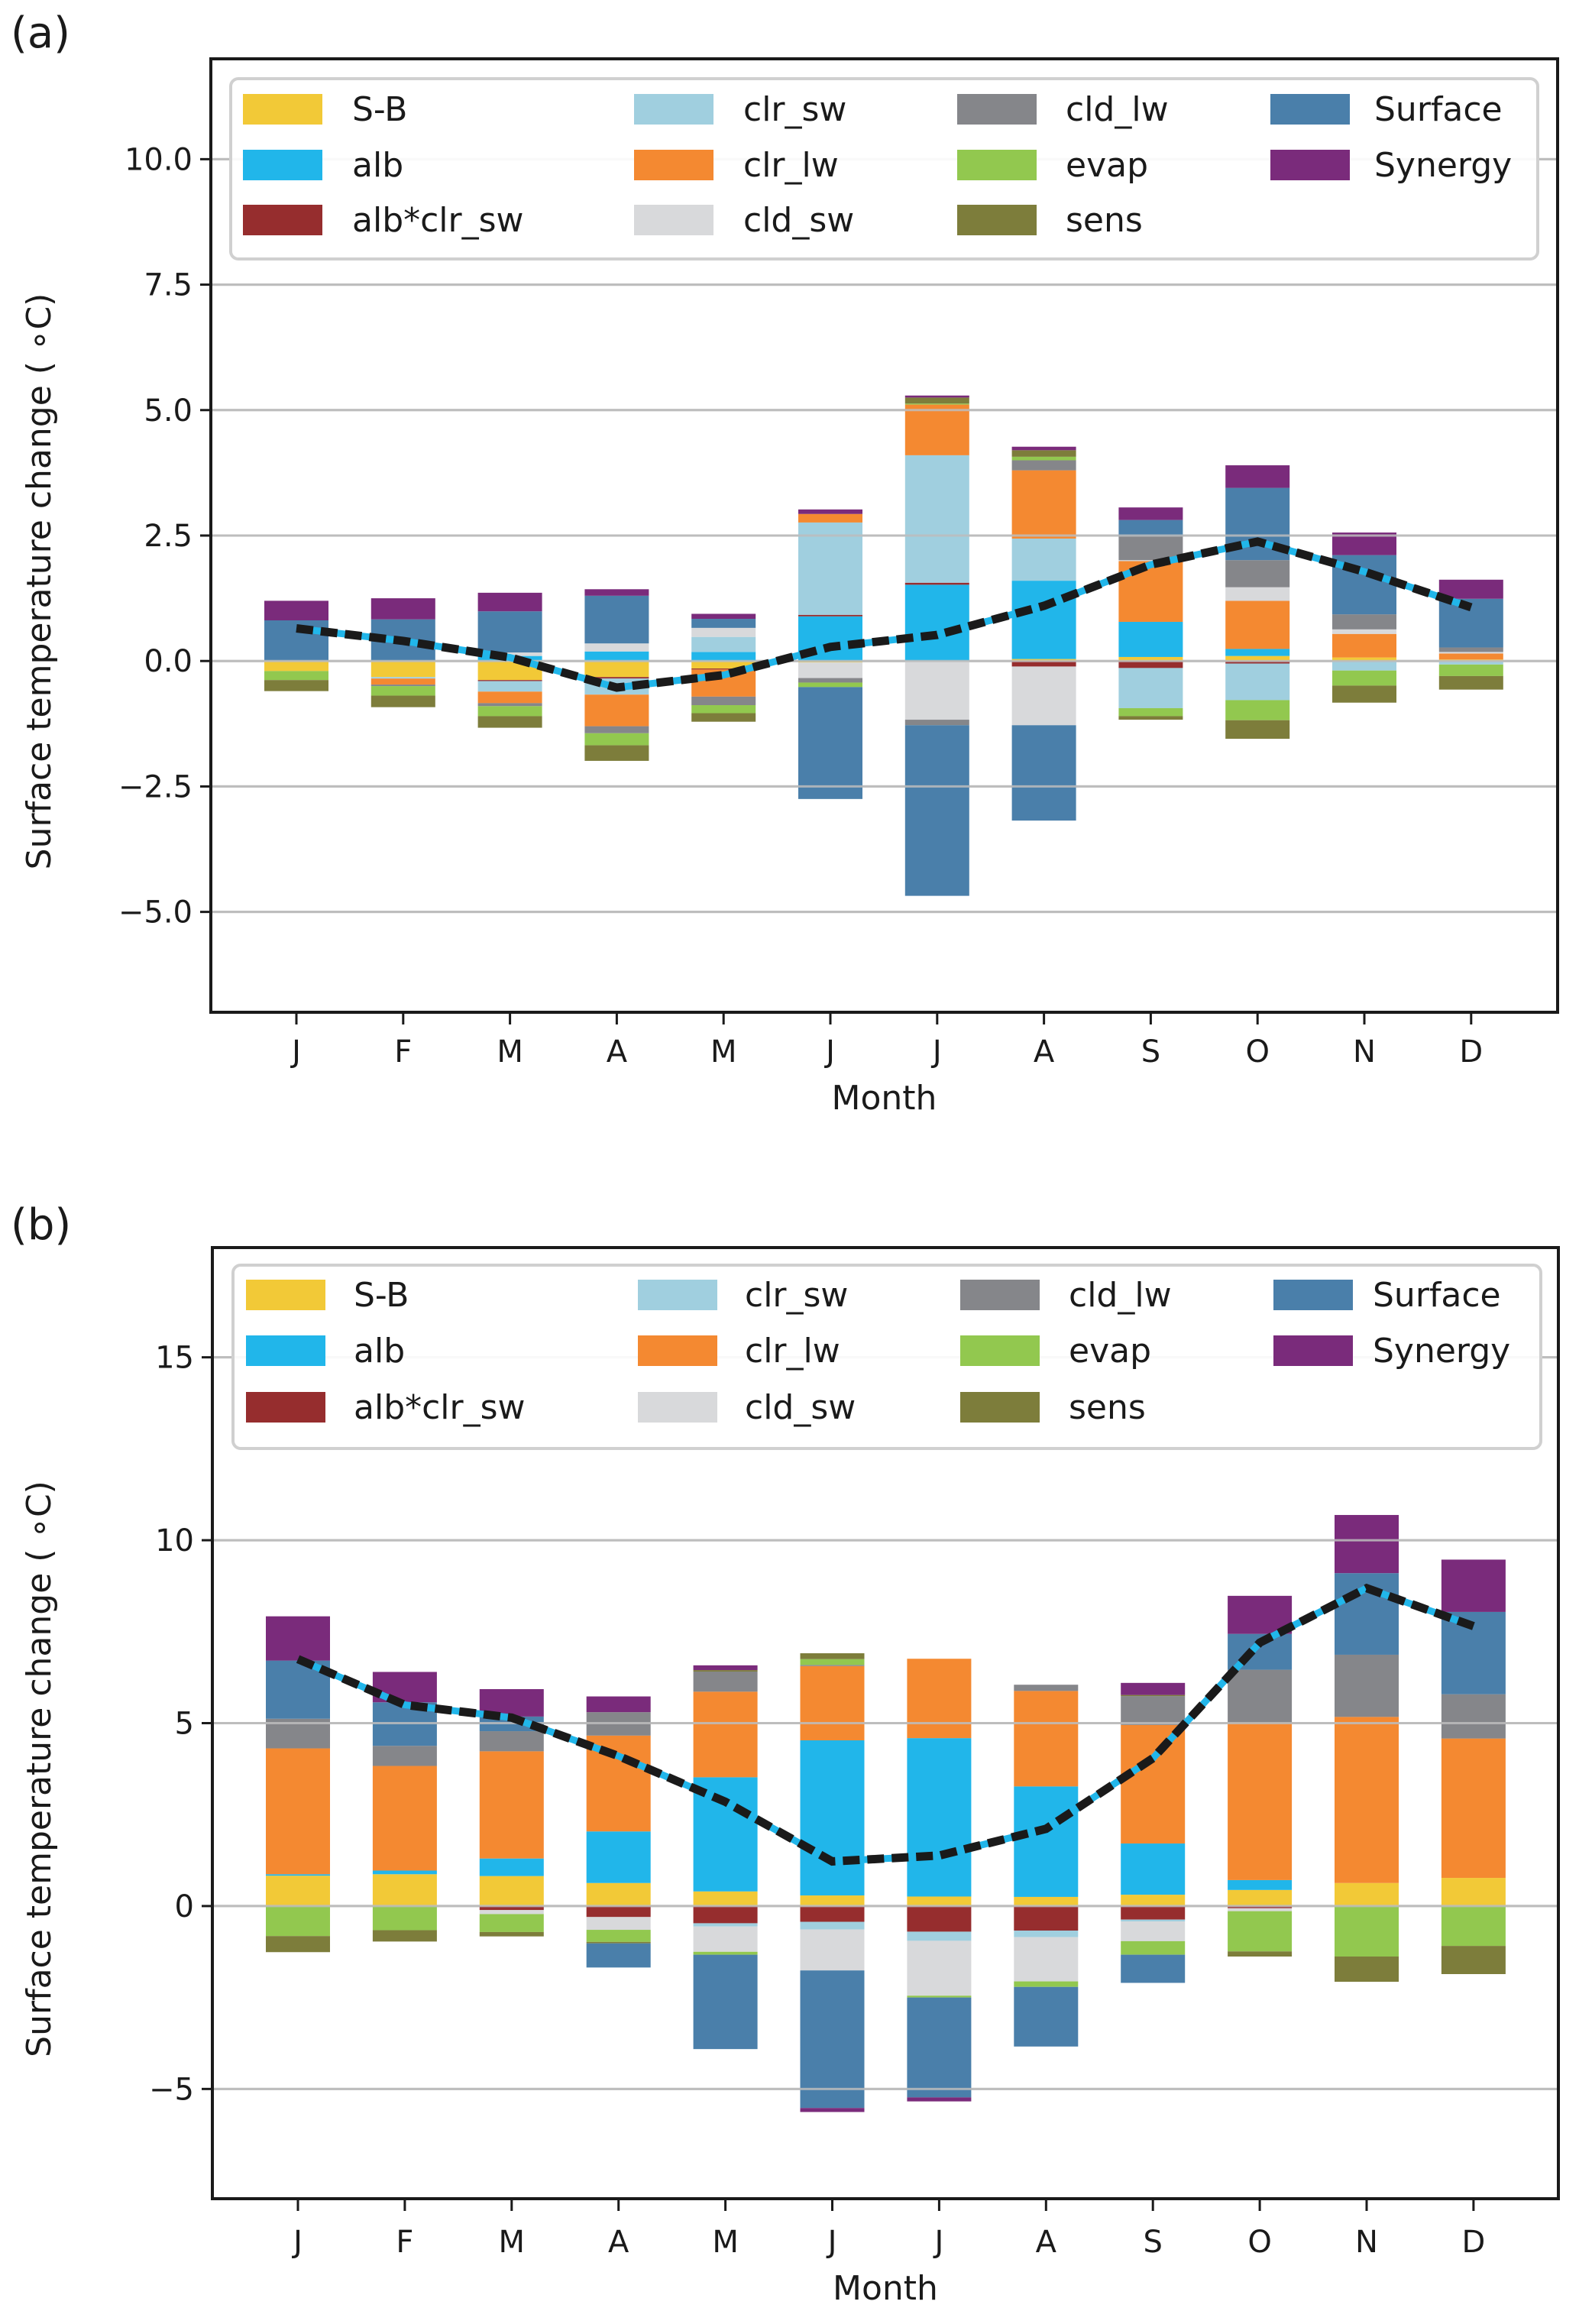 This screenshot has height=2324, width=1579. I want to click on total-line-dashes, so click(885, 1724).